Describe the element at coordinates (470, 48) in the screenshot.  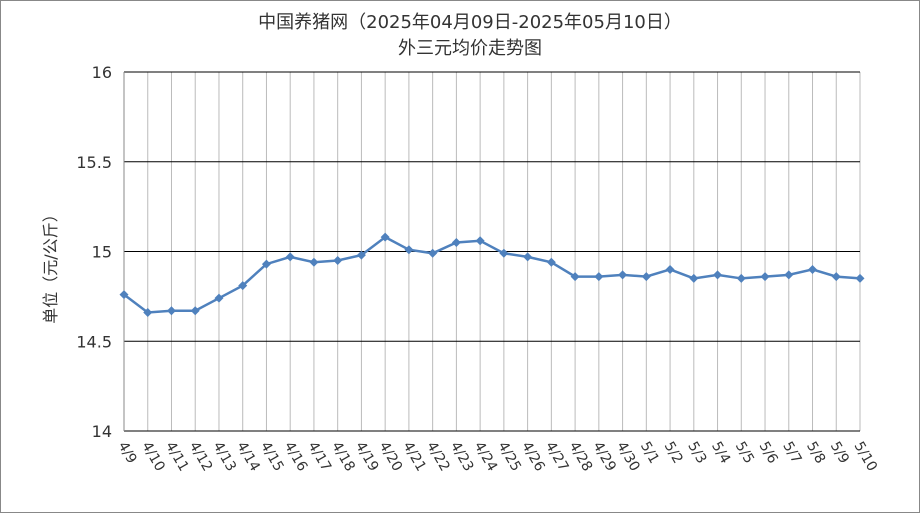
I see `chart-subtitle: 外三元均价走势图` at that location.